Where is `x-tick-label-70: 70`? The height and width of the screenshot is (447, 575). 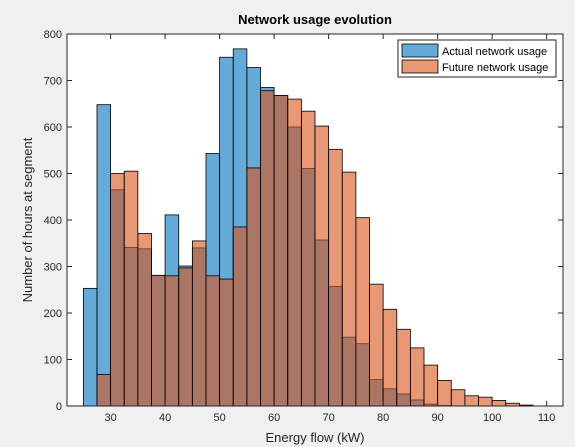 x-tick-label-70: 70 is located at coordinates (329, 418).